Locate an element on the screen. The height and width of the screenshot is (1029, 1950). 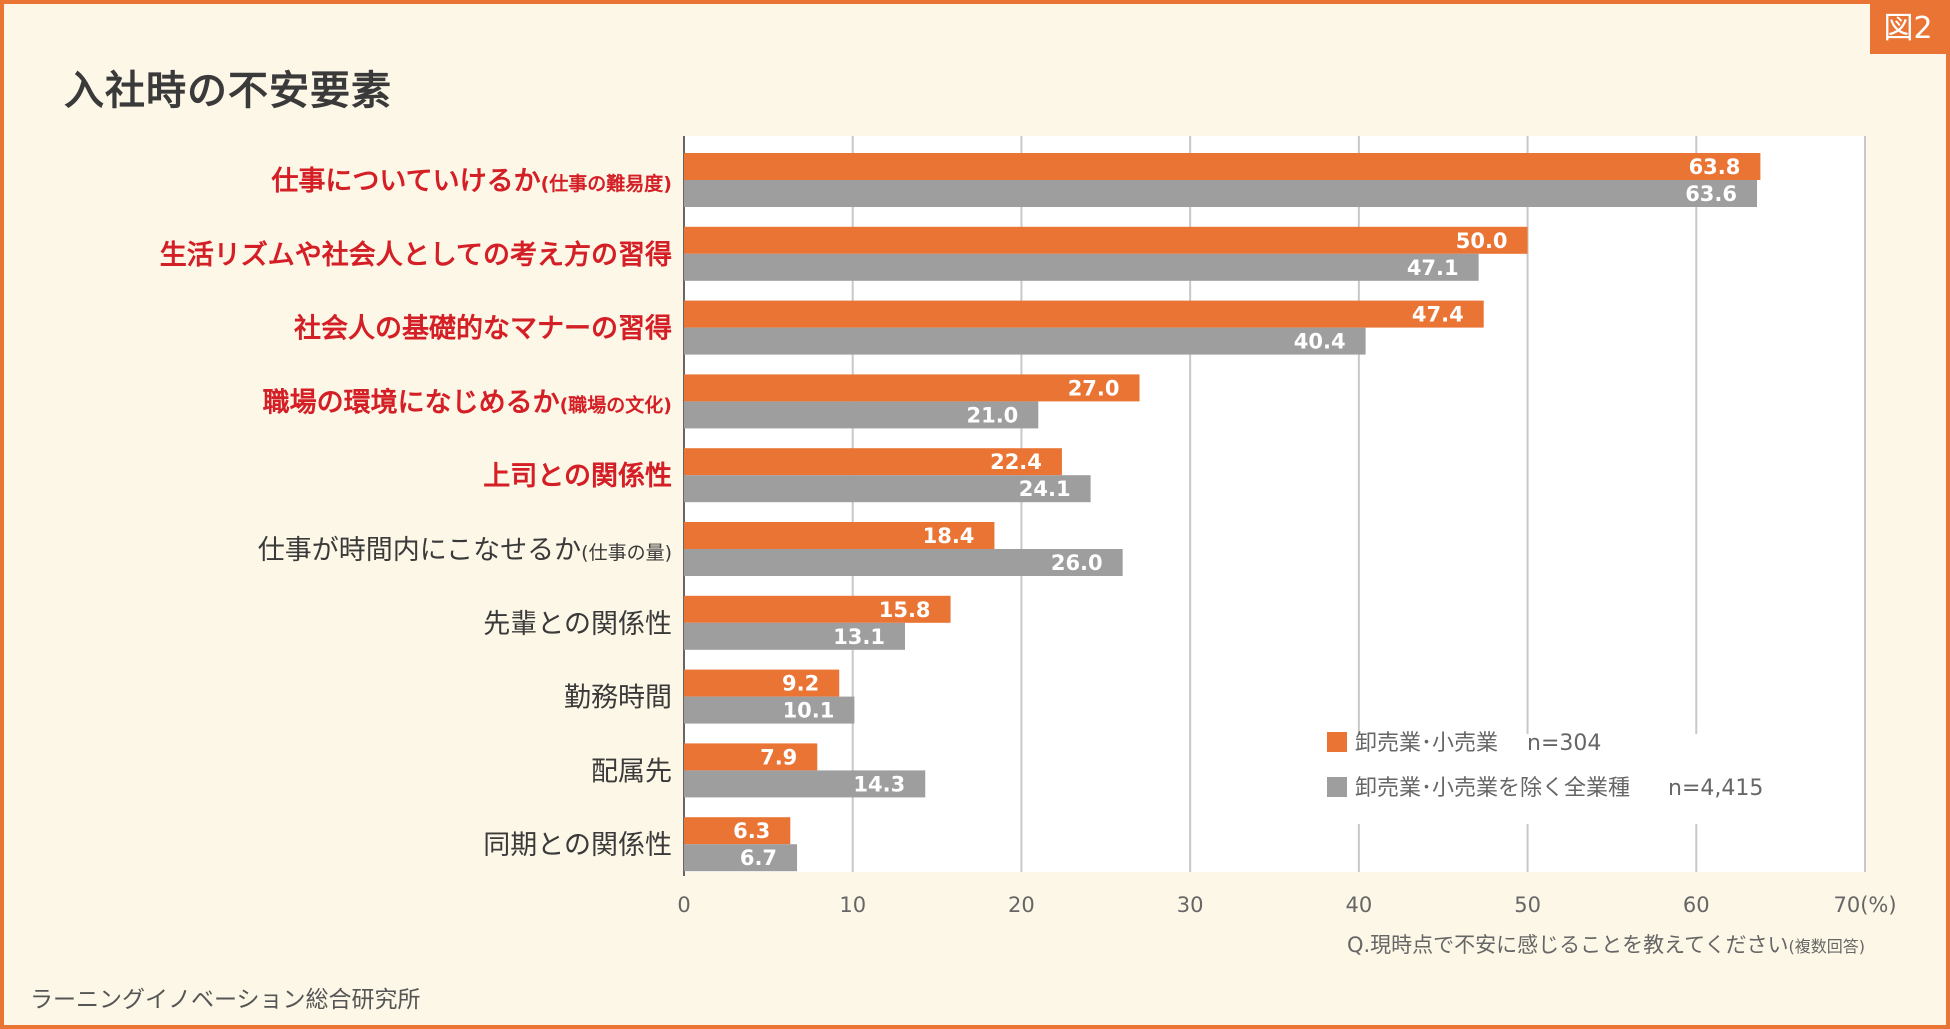
bar-value-label: 9.2 is located at coordinates (800, 684).